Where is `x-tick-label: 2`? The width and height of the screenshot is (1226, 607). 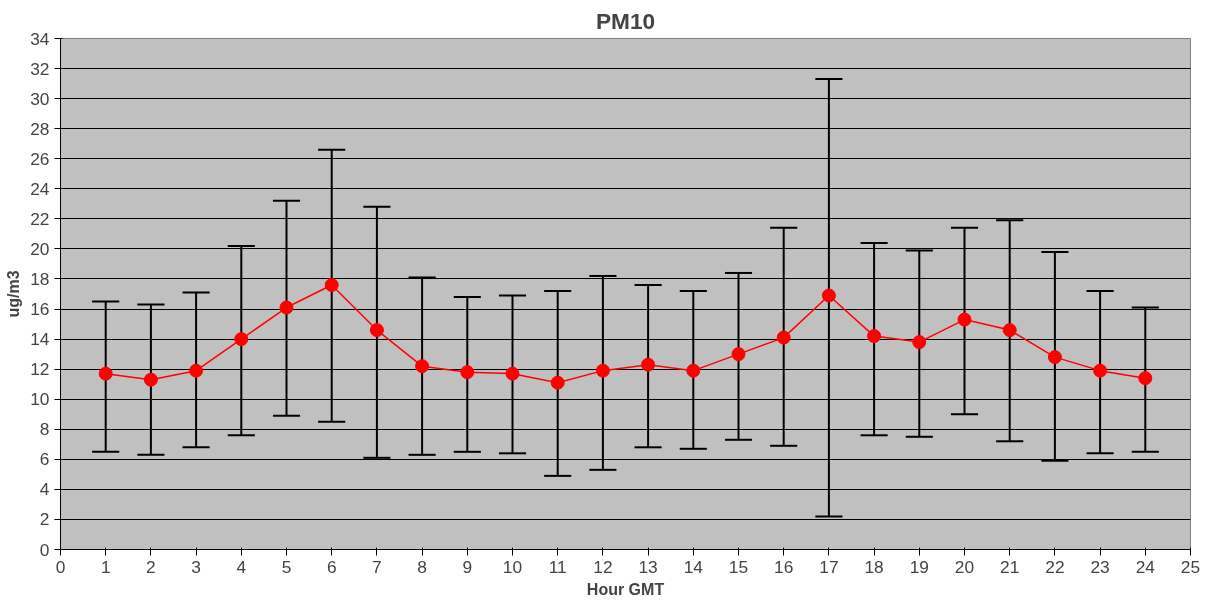 x-tick-label: 2 is located at coordinates (151, 566).